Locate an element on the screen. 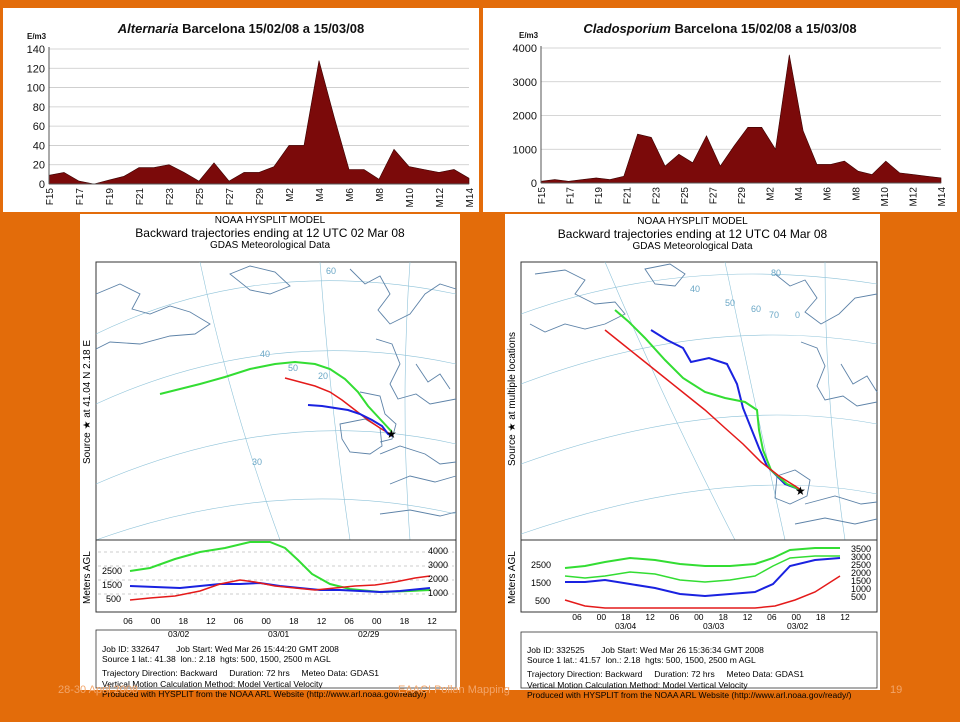 Image resolution: width=960 pixels, height=722 pixels. agl-red-profile is located at coordinates (702, 592).